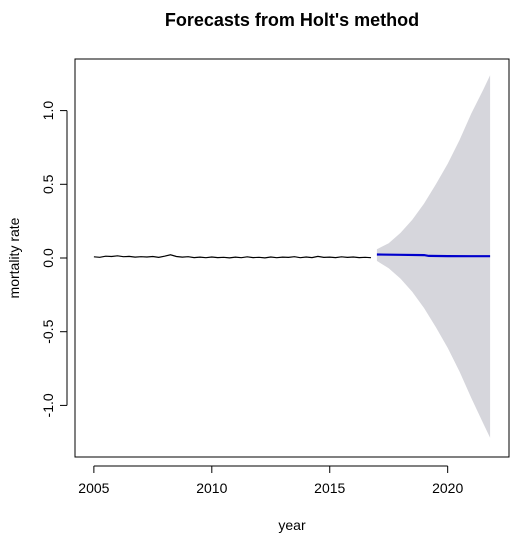  I want to click on y-tick-label: -1.0, so click(48, 405).